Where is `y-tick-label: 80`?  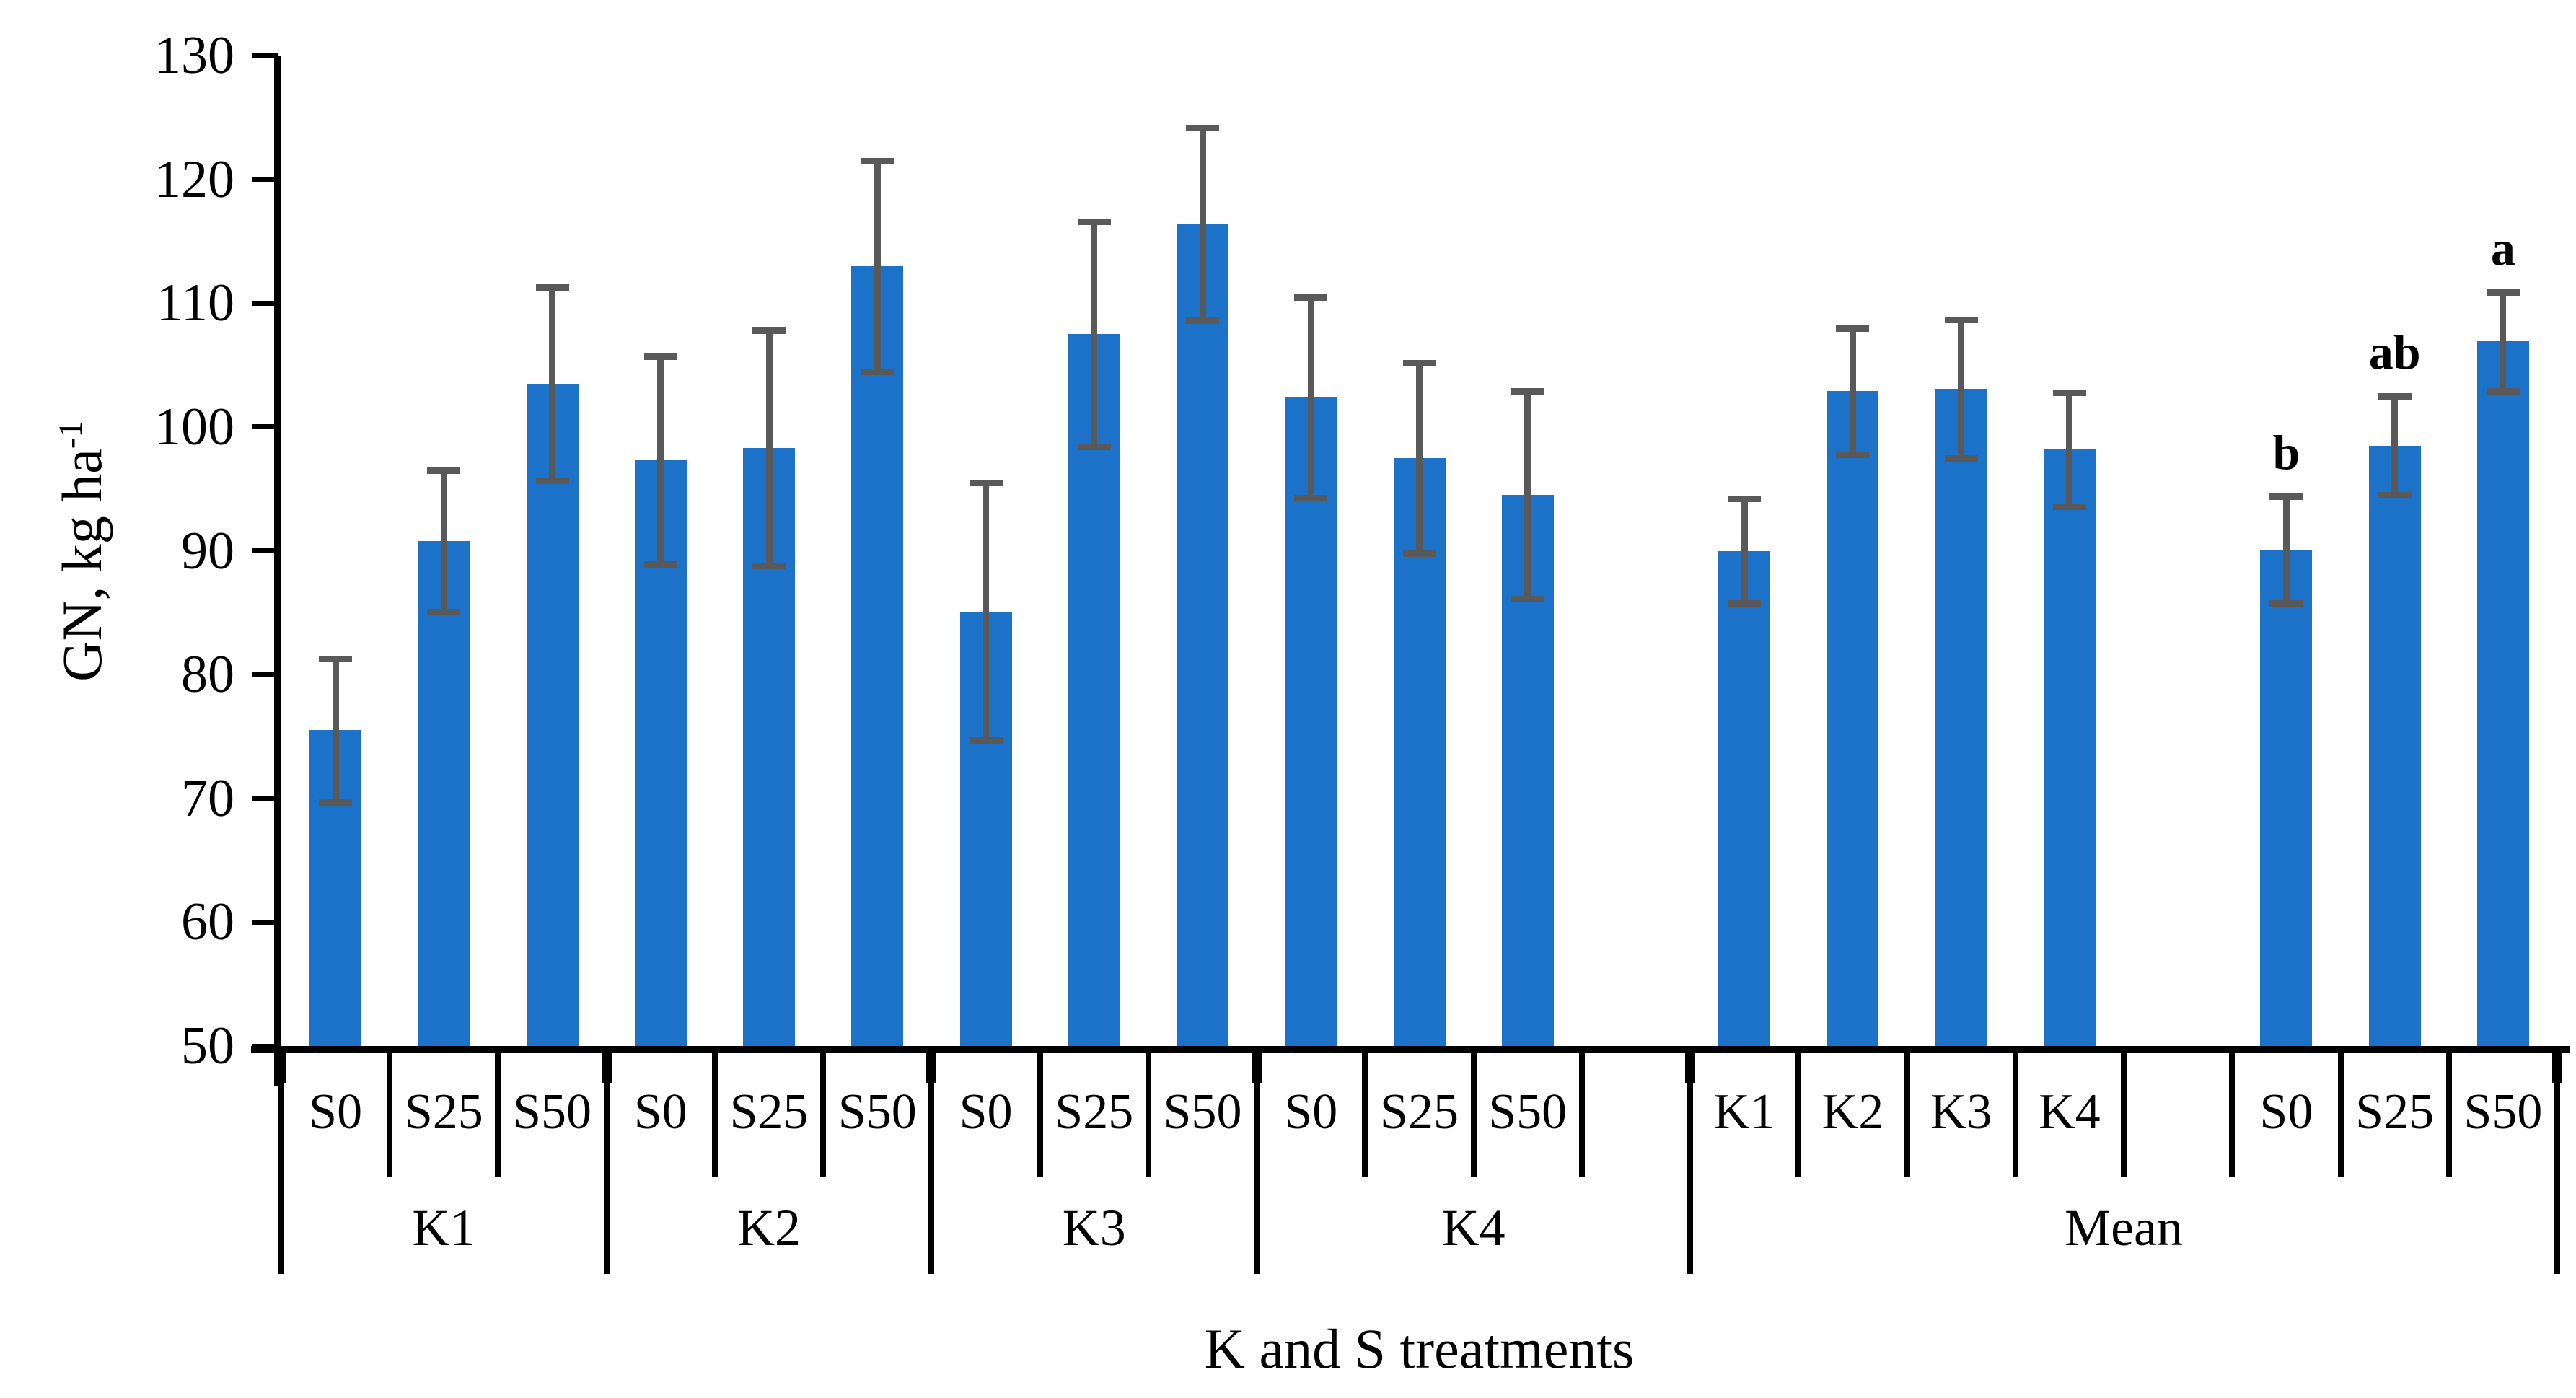 y-tick-label: 80 is located at coordinates (207, 675).